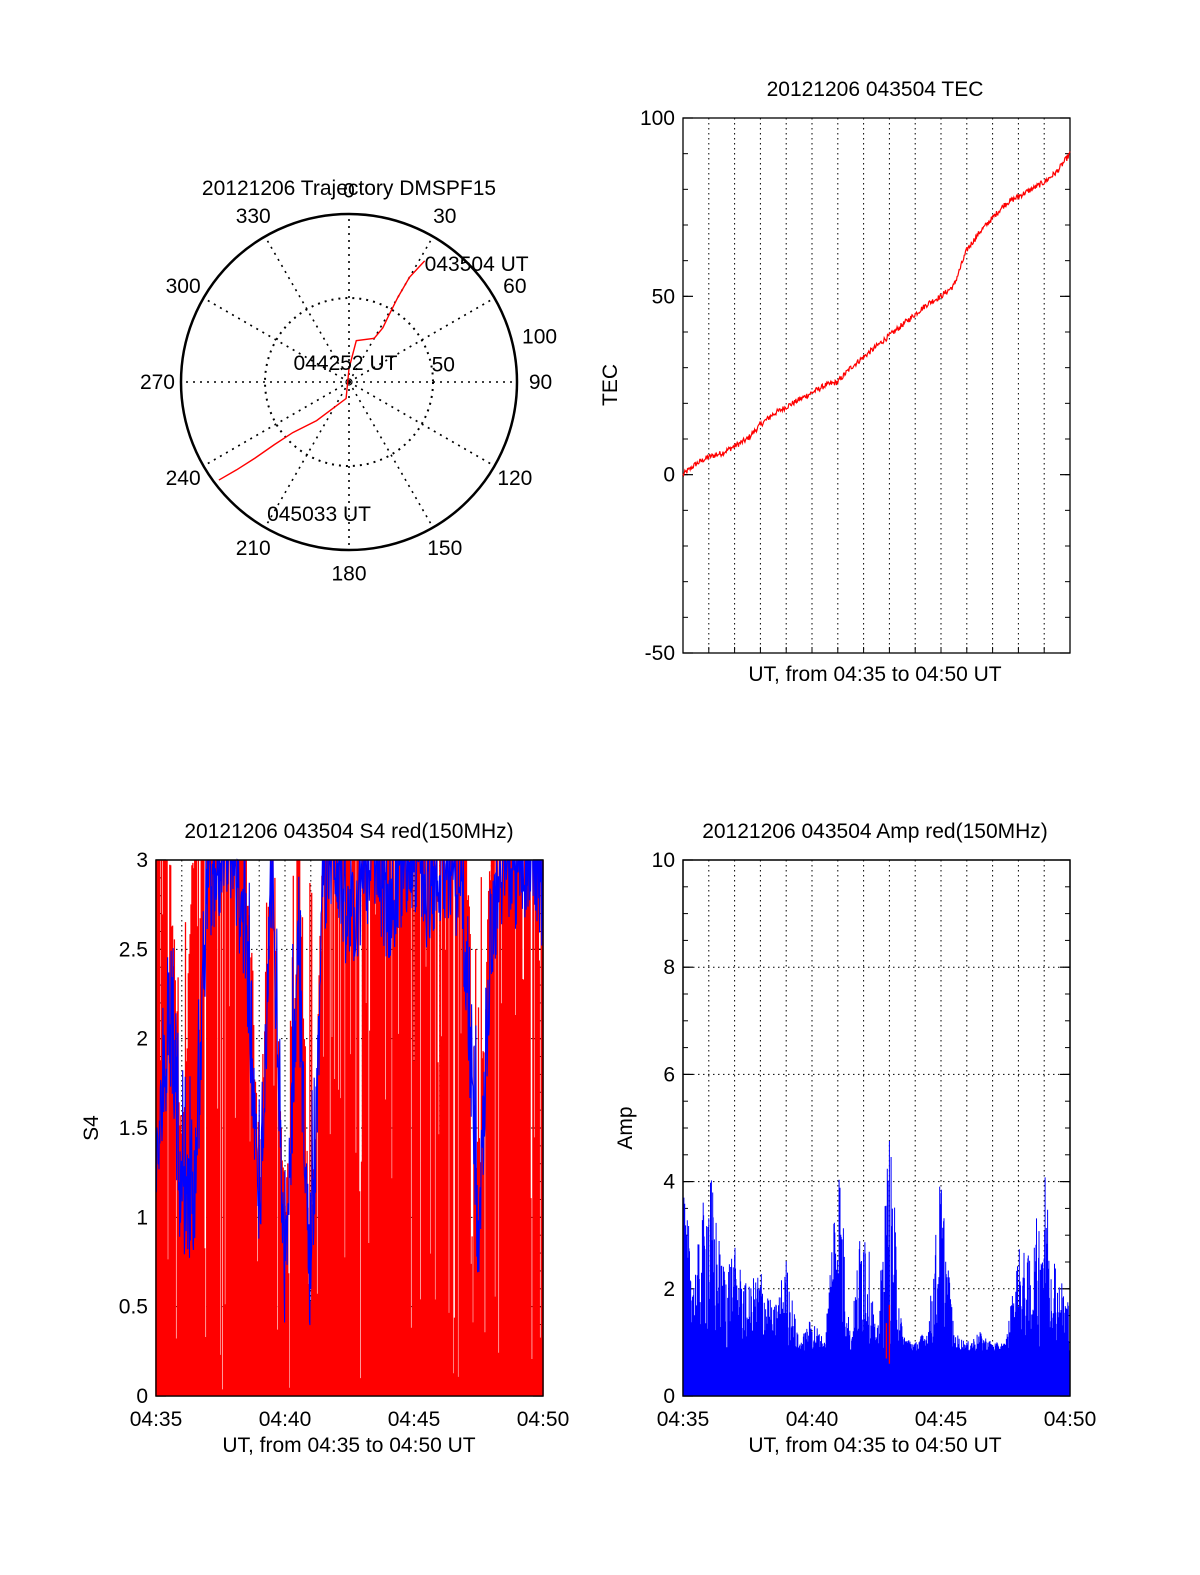 Image resolution: width=1200 pixels, height=1575 pixels. Describe the element at coordinates (514, 478) in the screenshot. I see `polar-azimuth-label: 120` at that location.